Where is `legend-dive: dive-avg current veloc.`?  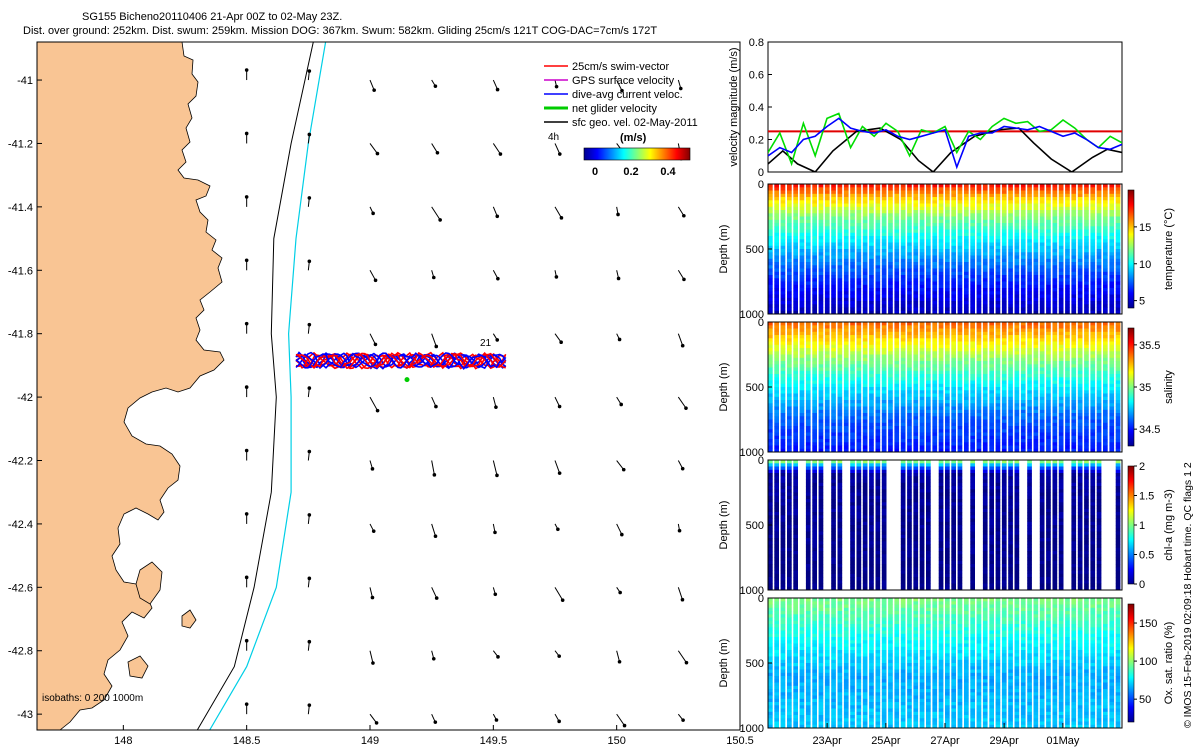 legend-dive: dive-avg current veloc. is located at coordinates (627, 95).